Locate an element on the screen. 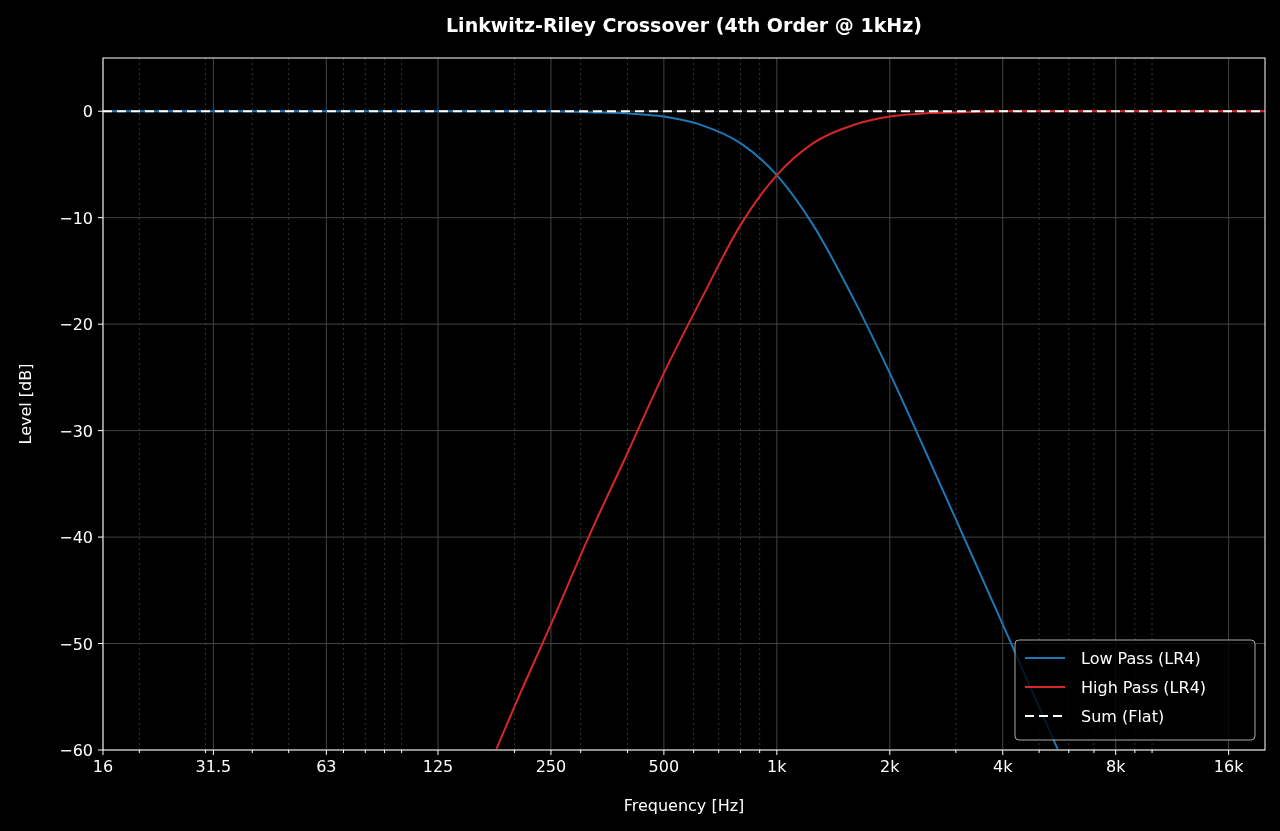 This screenshot has width=1280, height=831. y-axis-title: Level [dB] is located at coordinates (25, 404).